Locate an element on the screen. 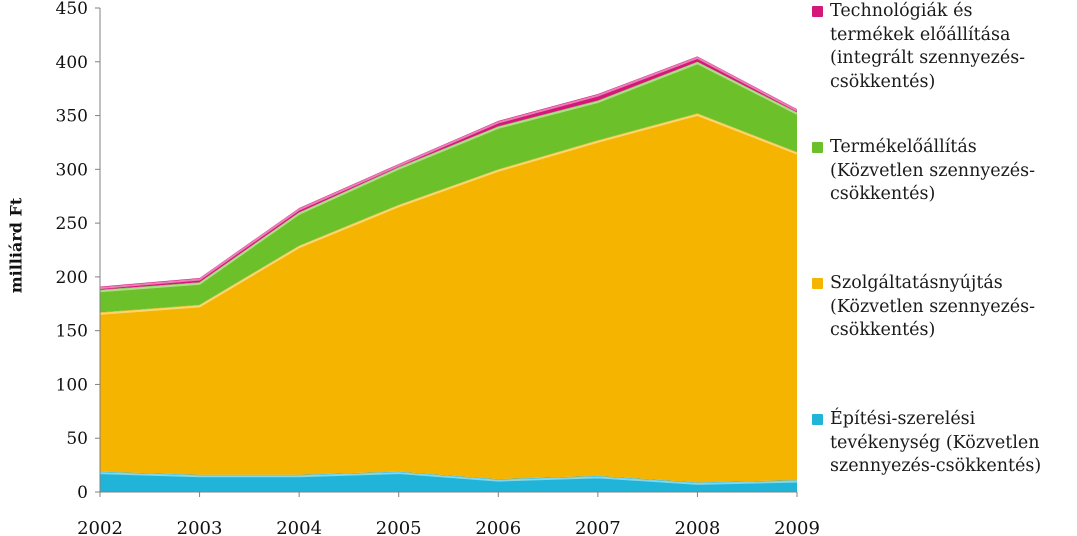 This screenshot has height=536, width=1077. x-tick-label: 2009 is located at coordinates (797, 527).